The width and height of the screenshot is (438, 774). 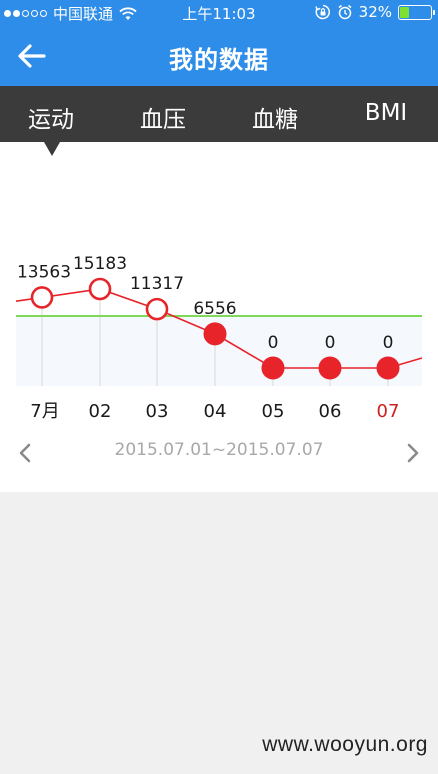 What do you see at coordinates (386, 113) in the screenshot?
I see `tab-bmi: BMI` at bounding box center [386, 113].